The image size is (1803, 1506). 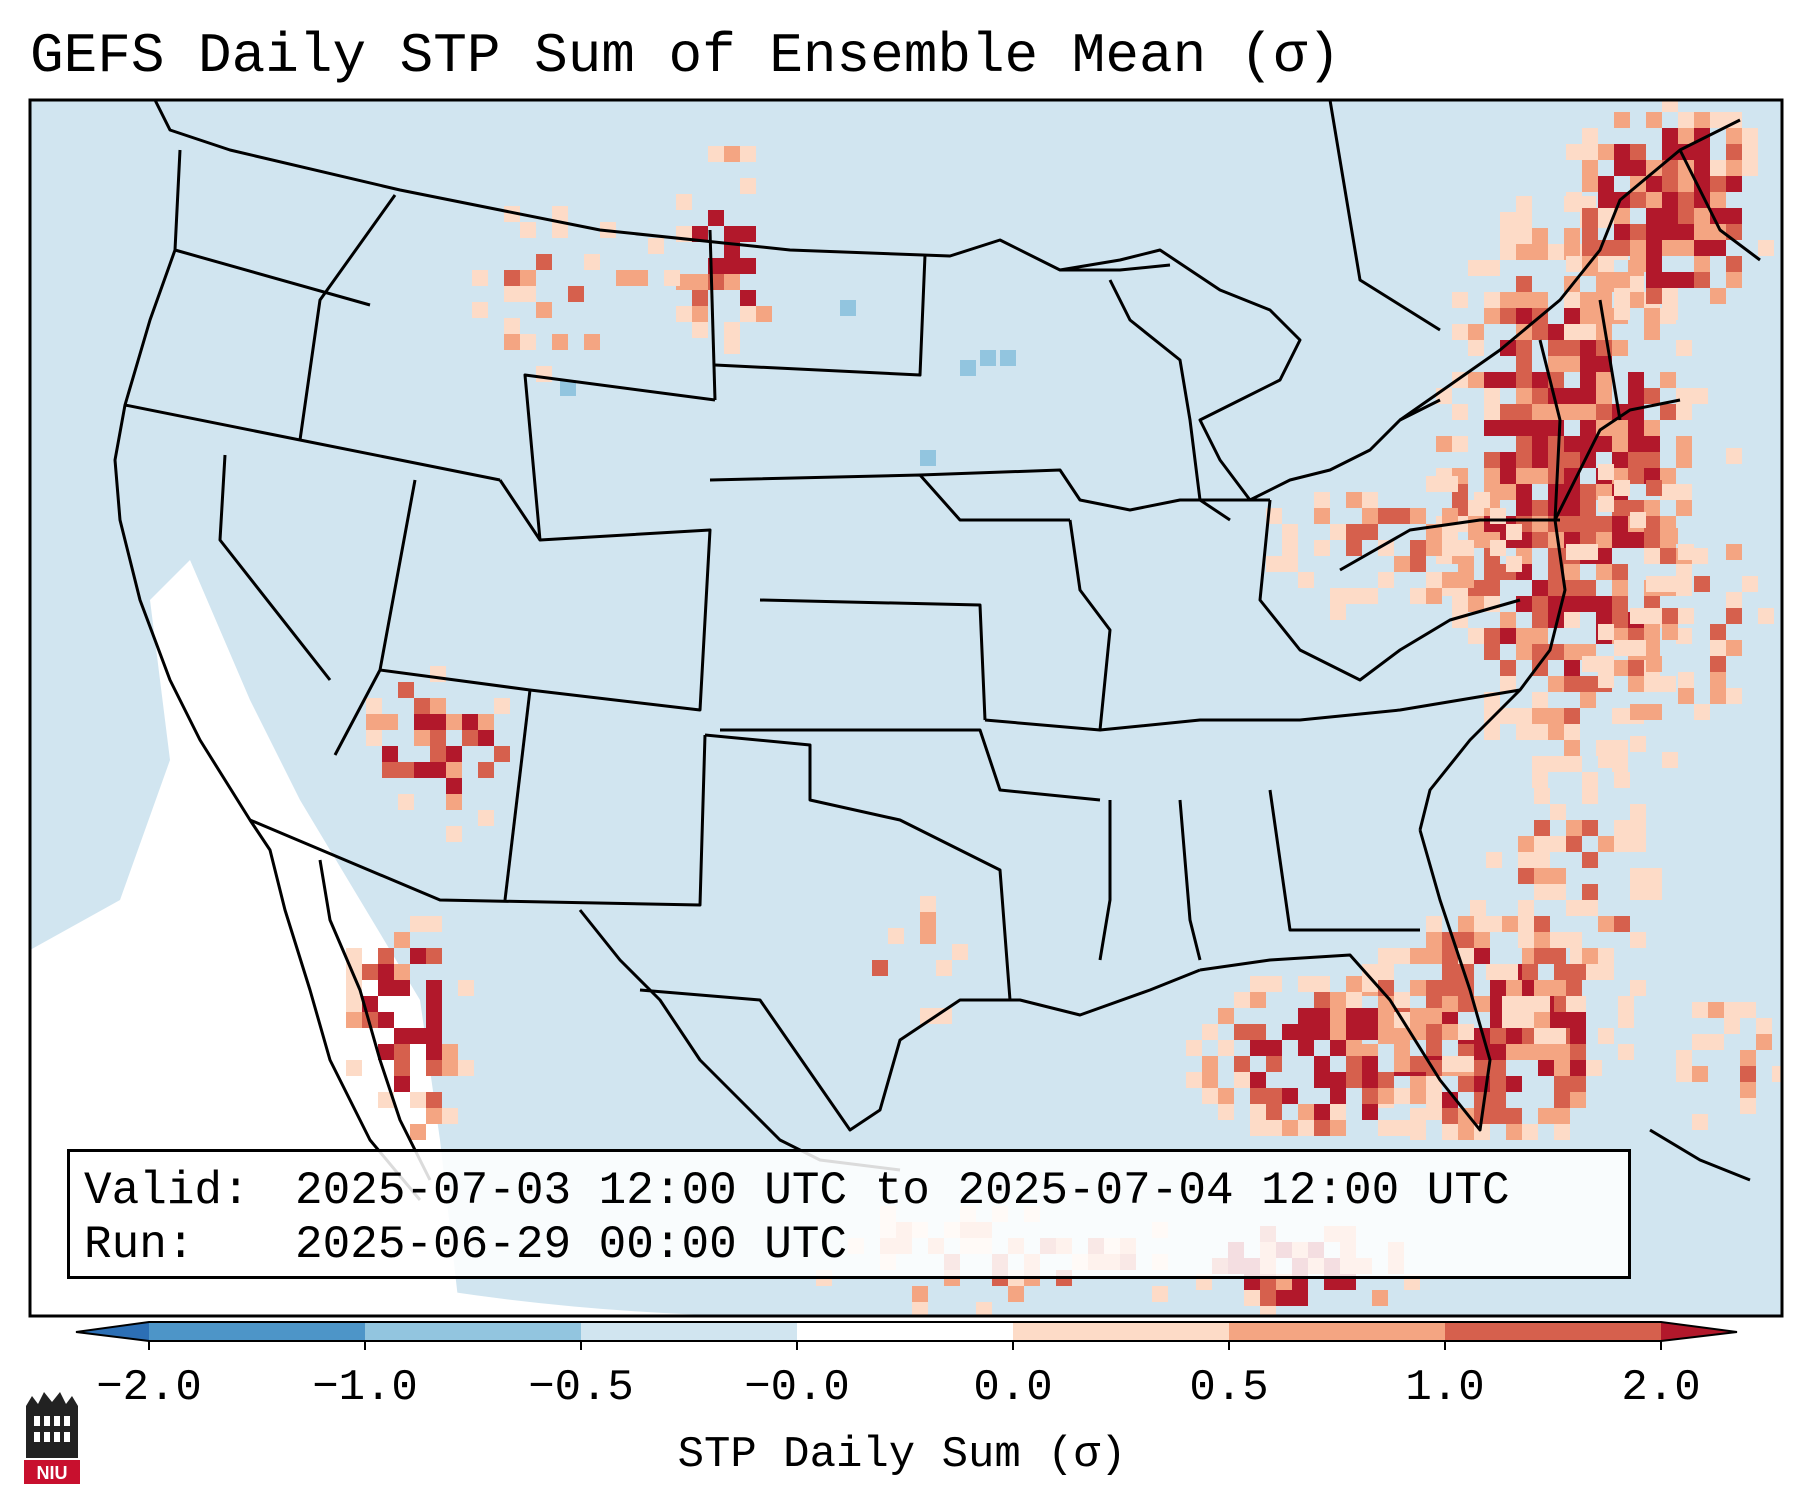 I want to click on state-line-nd-sd, so click(x=820, y=315).